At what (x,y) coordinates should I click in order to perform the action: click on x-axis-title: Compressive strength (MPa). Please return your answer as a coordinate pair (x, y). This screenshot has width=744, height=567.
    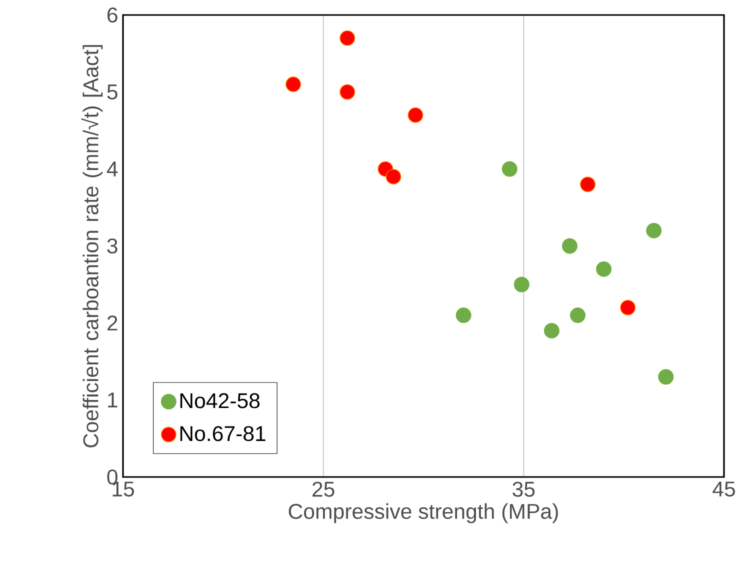
    Looking at the image, I should click on (423, 513).